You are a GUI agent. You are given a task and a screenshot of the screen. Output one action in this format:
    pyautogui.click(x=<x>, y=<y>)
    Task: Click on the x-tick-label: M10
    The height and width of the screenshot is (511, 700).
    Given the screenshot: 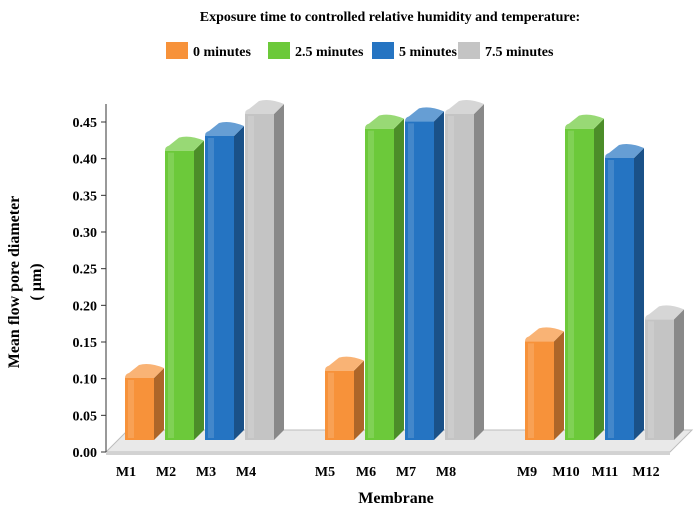 What is the action you would take?
    pyautogui.click(x=565, y=472)
    